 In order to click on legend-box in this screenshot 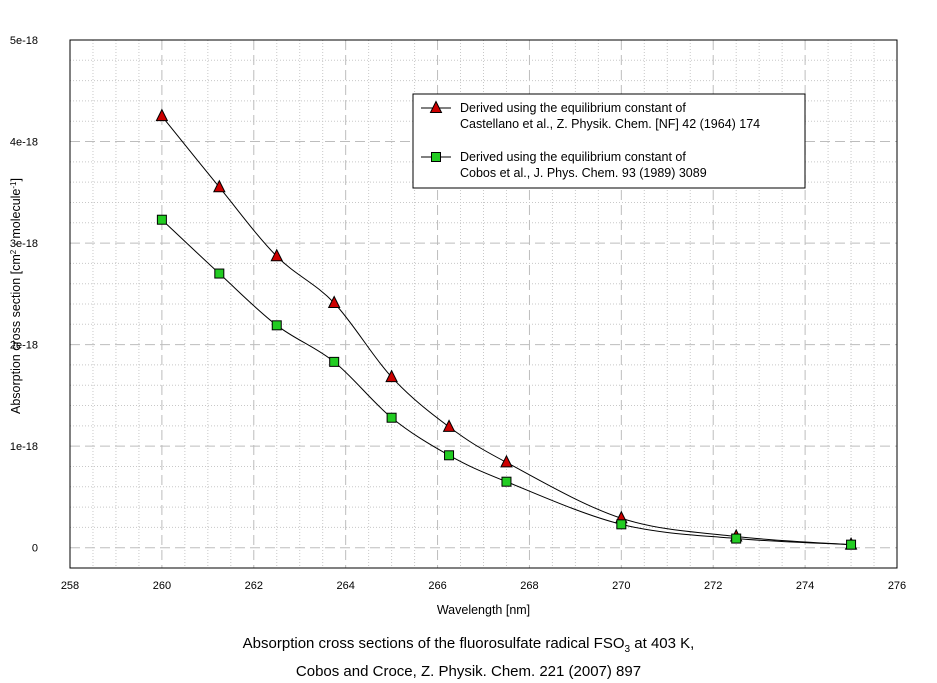, I will do `click(609, 141)`.